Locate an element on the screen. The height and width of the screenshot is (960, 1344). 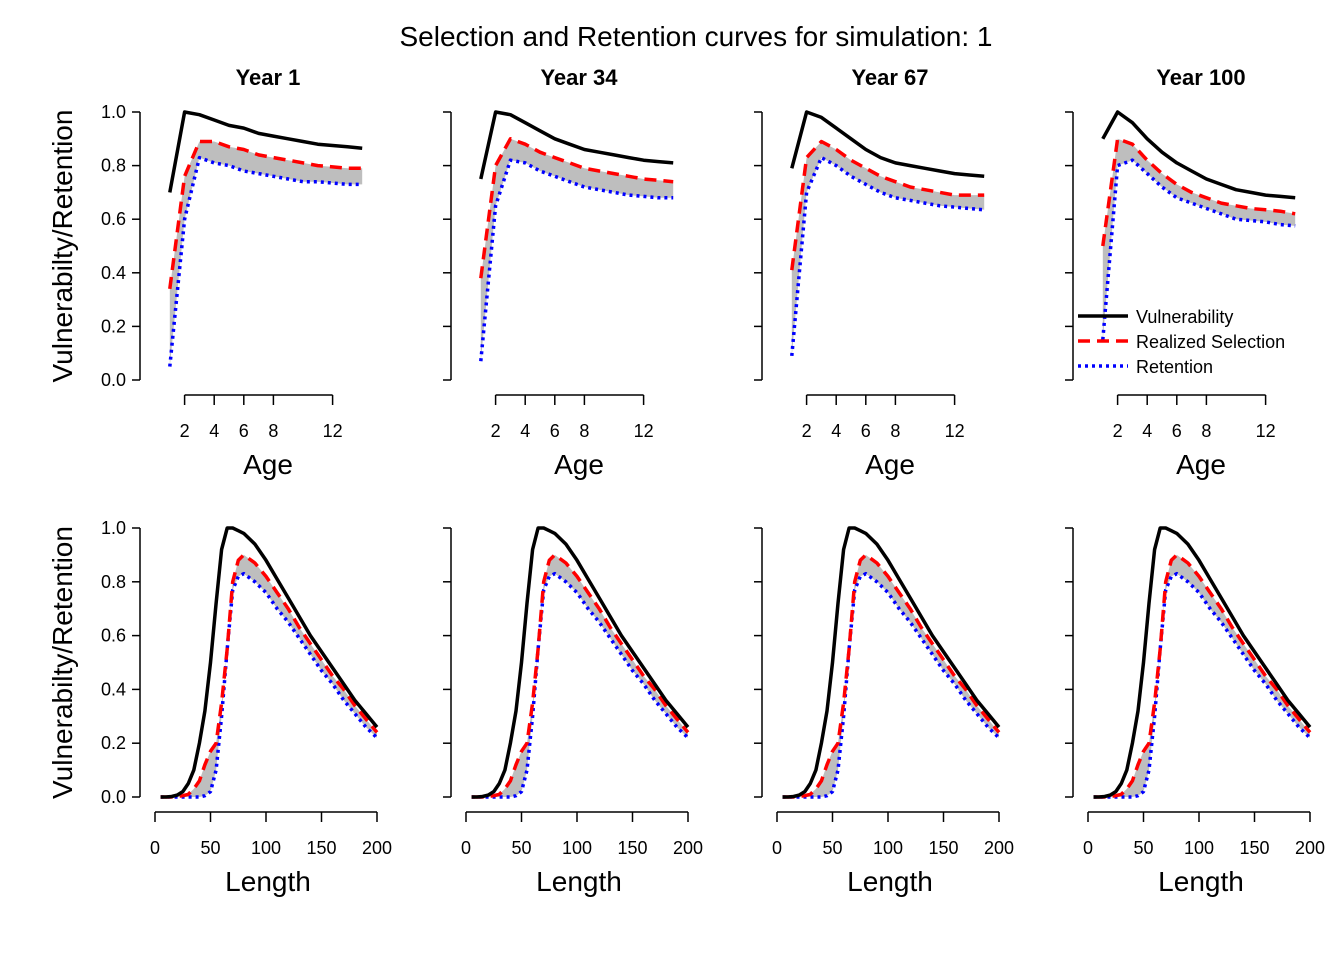
legend-label-selection: Realized Selection is located at coordinates (1210, 342).